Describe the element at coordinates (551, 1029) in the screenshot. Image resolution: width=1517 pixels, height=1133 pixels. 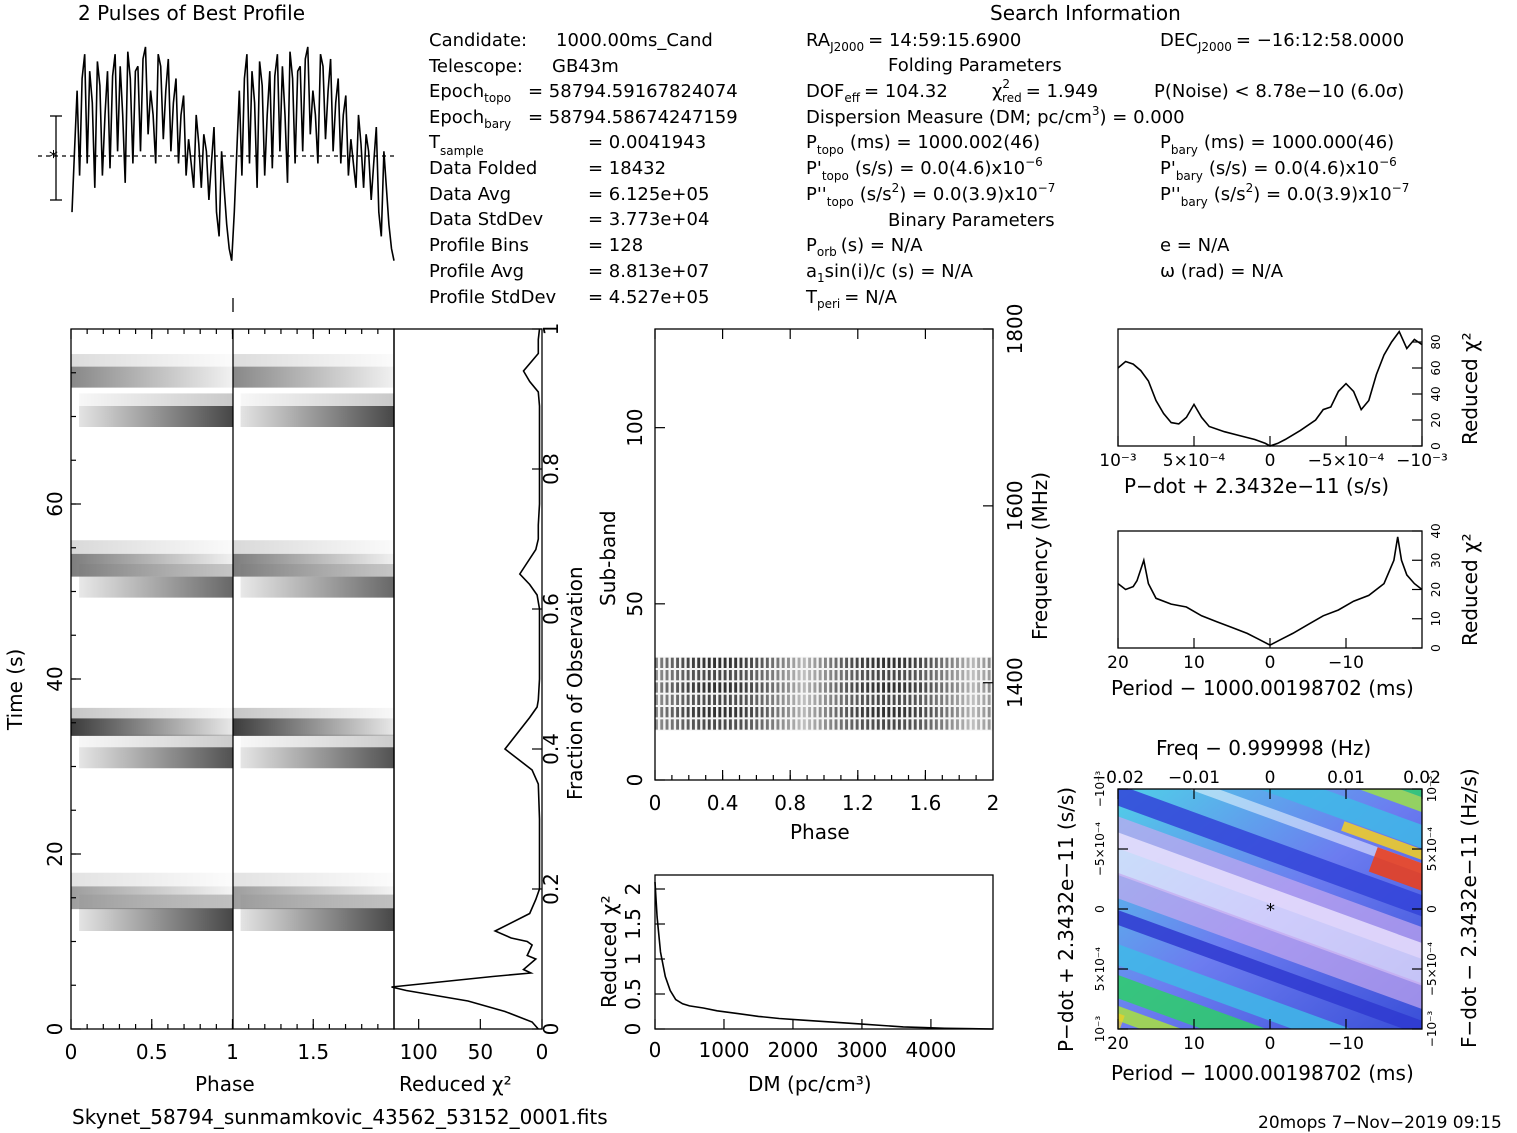
I see `fraction-ytick-label: 0` at that location.